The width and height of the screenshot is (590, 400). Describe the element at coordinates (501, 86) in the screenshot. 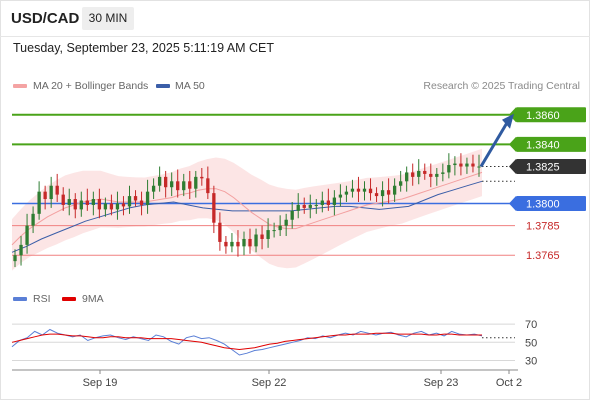

I see `copyright-notice: Research © 2025 Trading Central` at that location.